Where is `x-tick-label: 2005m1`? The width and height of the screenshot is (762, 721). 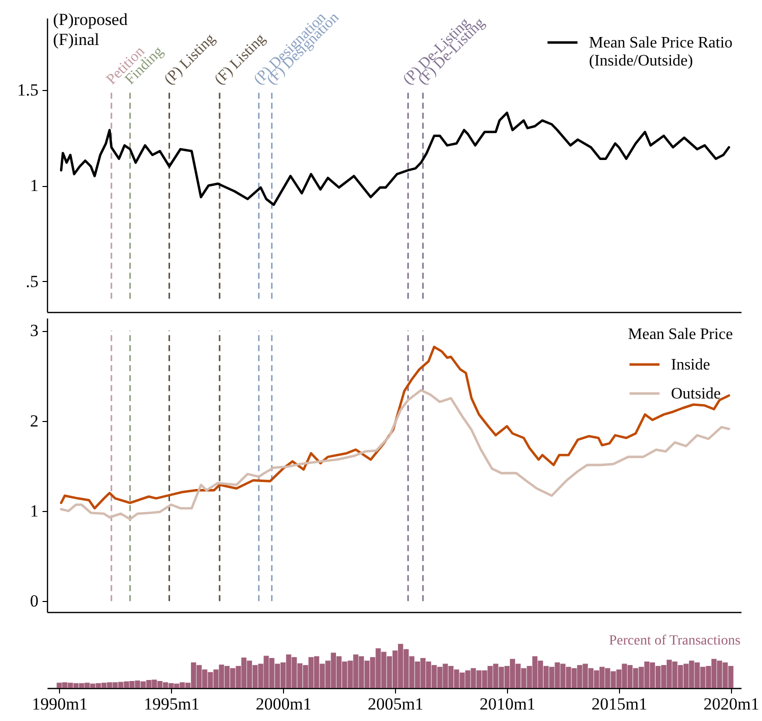 x-tick-label: 2005m1 is located at coordinates (396, 704).